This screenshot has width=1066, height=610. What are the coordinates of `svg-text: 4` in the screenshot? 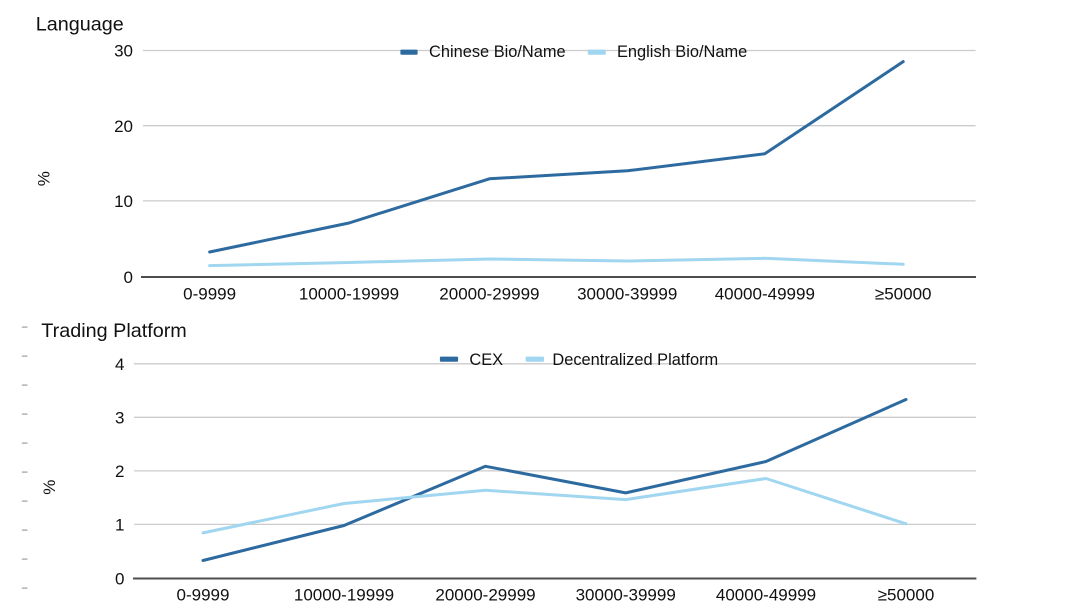 It's located at (119, 364).